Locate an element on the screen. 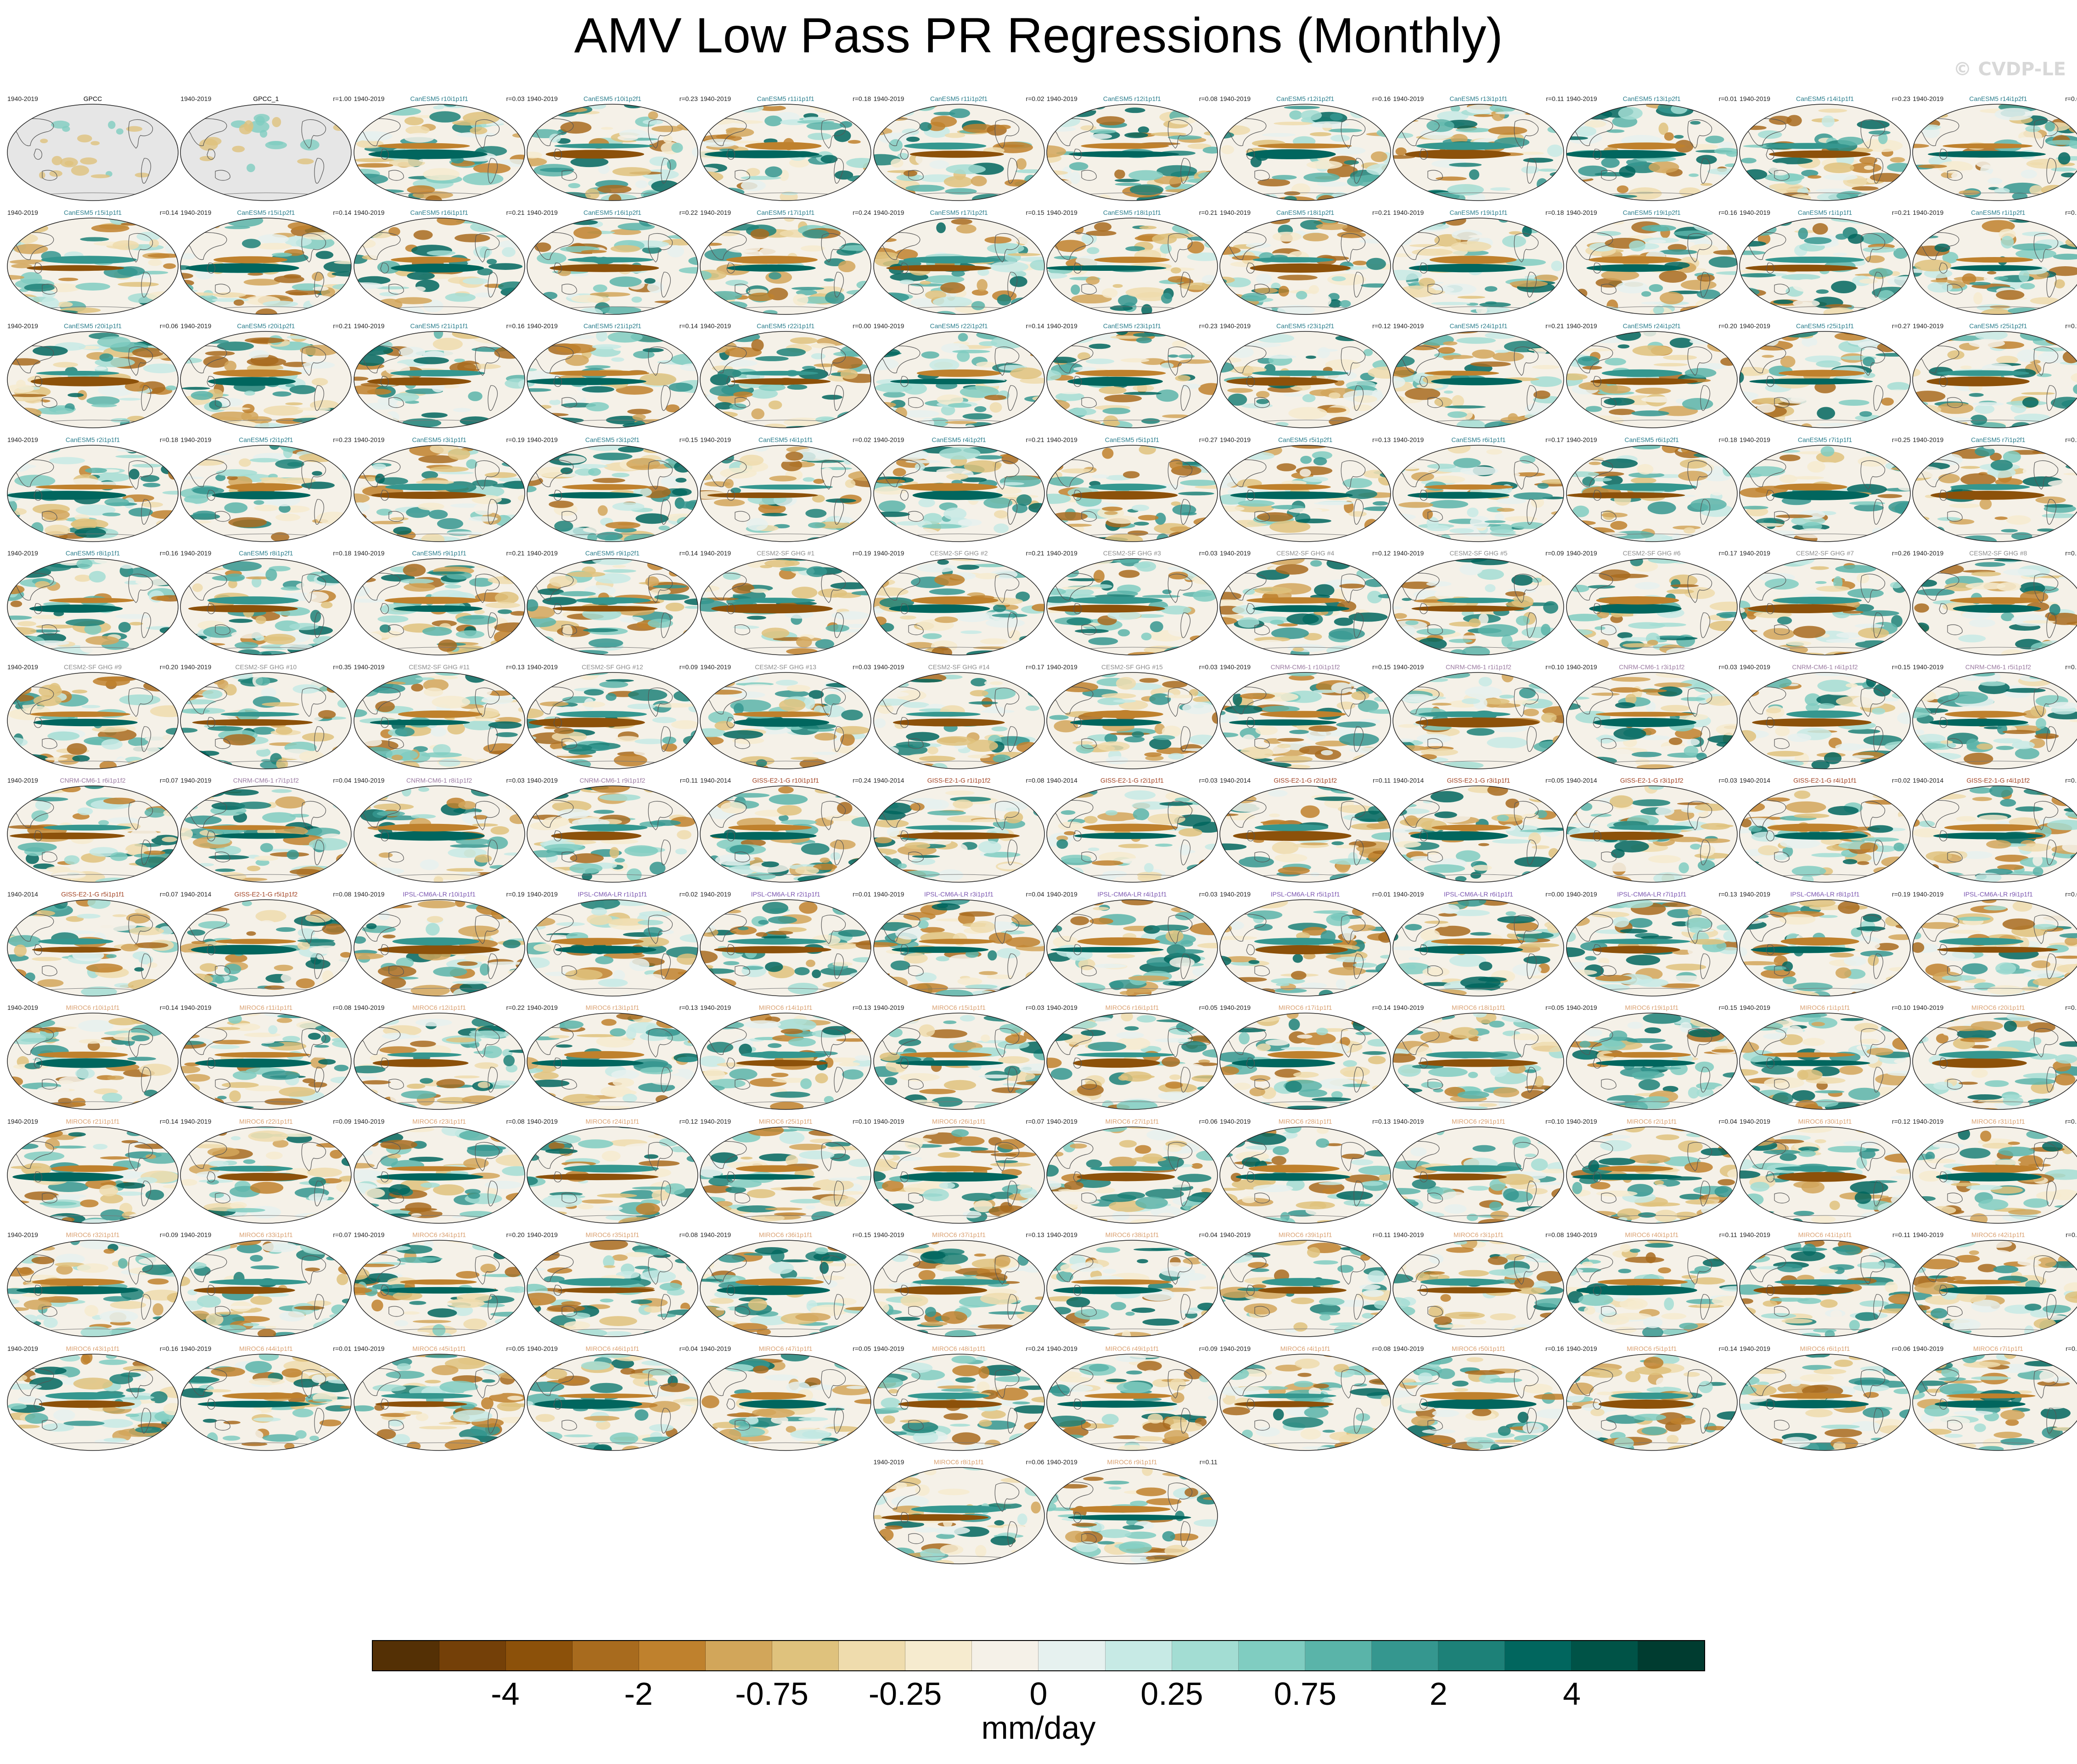 The height and width of the screenshot is (1764, 2077). panel-correlation: r=0.09 is located at coordinates (168, 1234).